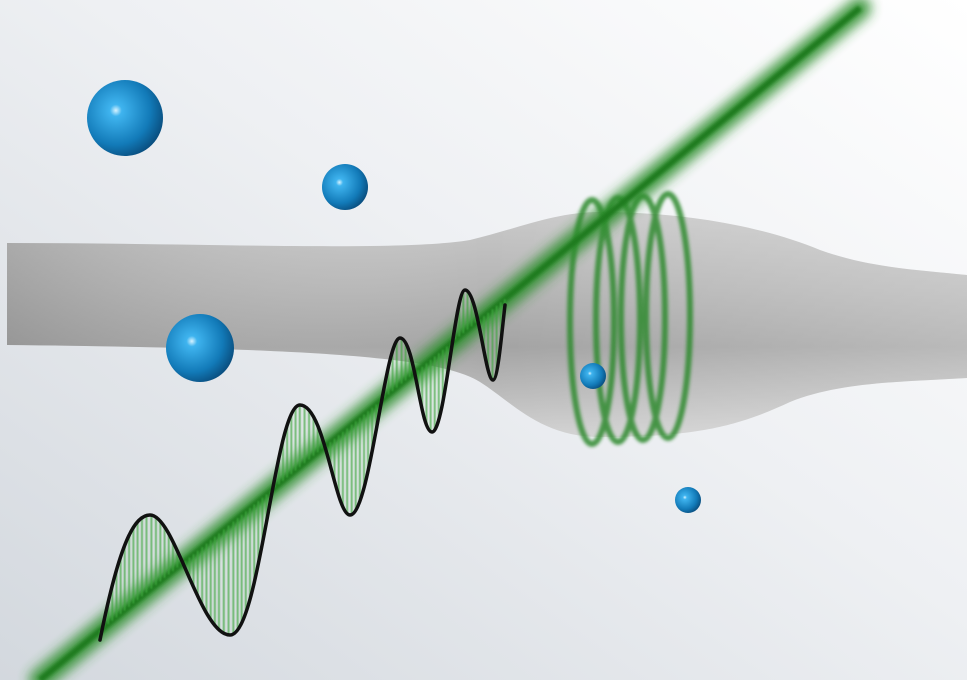 This screenshot has height=680, width=967. Describe the element at coordinates (227, 231) in the screenshot. I see `spheres` at that location.